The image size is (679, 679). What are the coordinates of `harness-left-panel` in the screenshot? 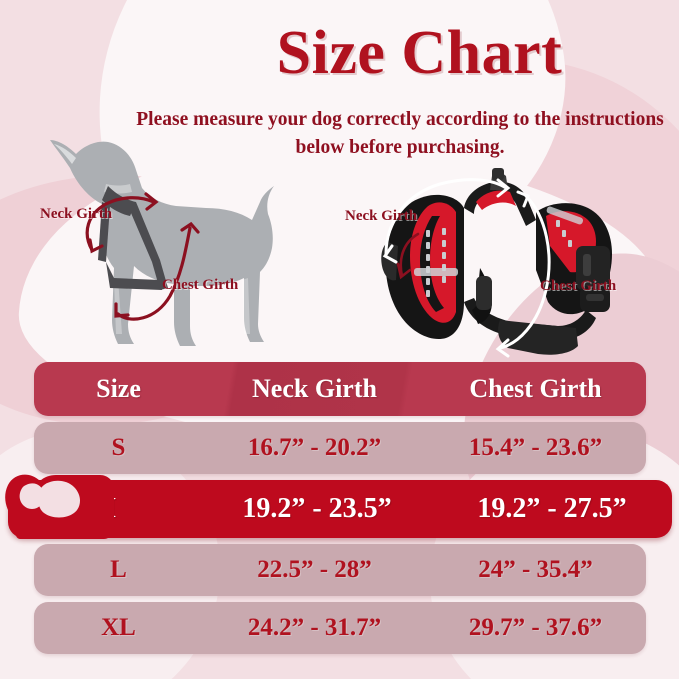 It's located at (422, 267).